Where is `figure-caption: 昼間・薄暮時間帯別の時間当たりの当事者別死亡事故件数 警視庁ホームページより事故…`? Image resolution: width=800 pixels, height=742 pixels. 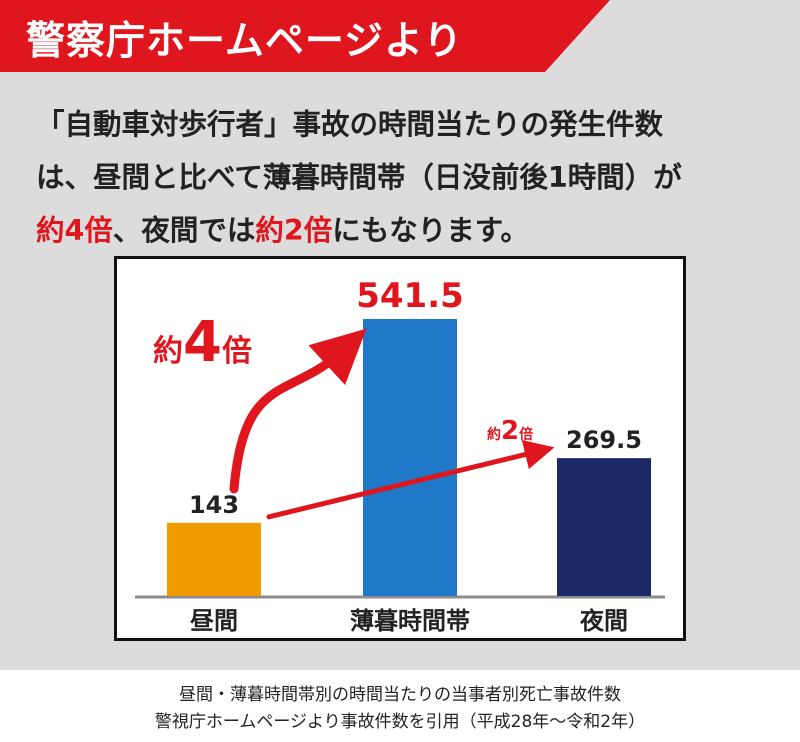 figure-caption: 昼間・薄暮時間帯別の時間当たりの当事者別死亡事故件数 警視庁ホームページより事故… is located at coordinates (400, 709).